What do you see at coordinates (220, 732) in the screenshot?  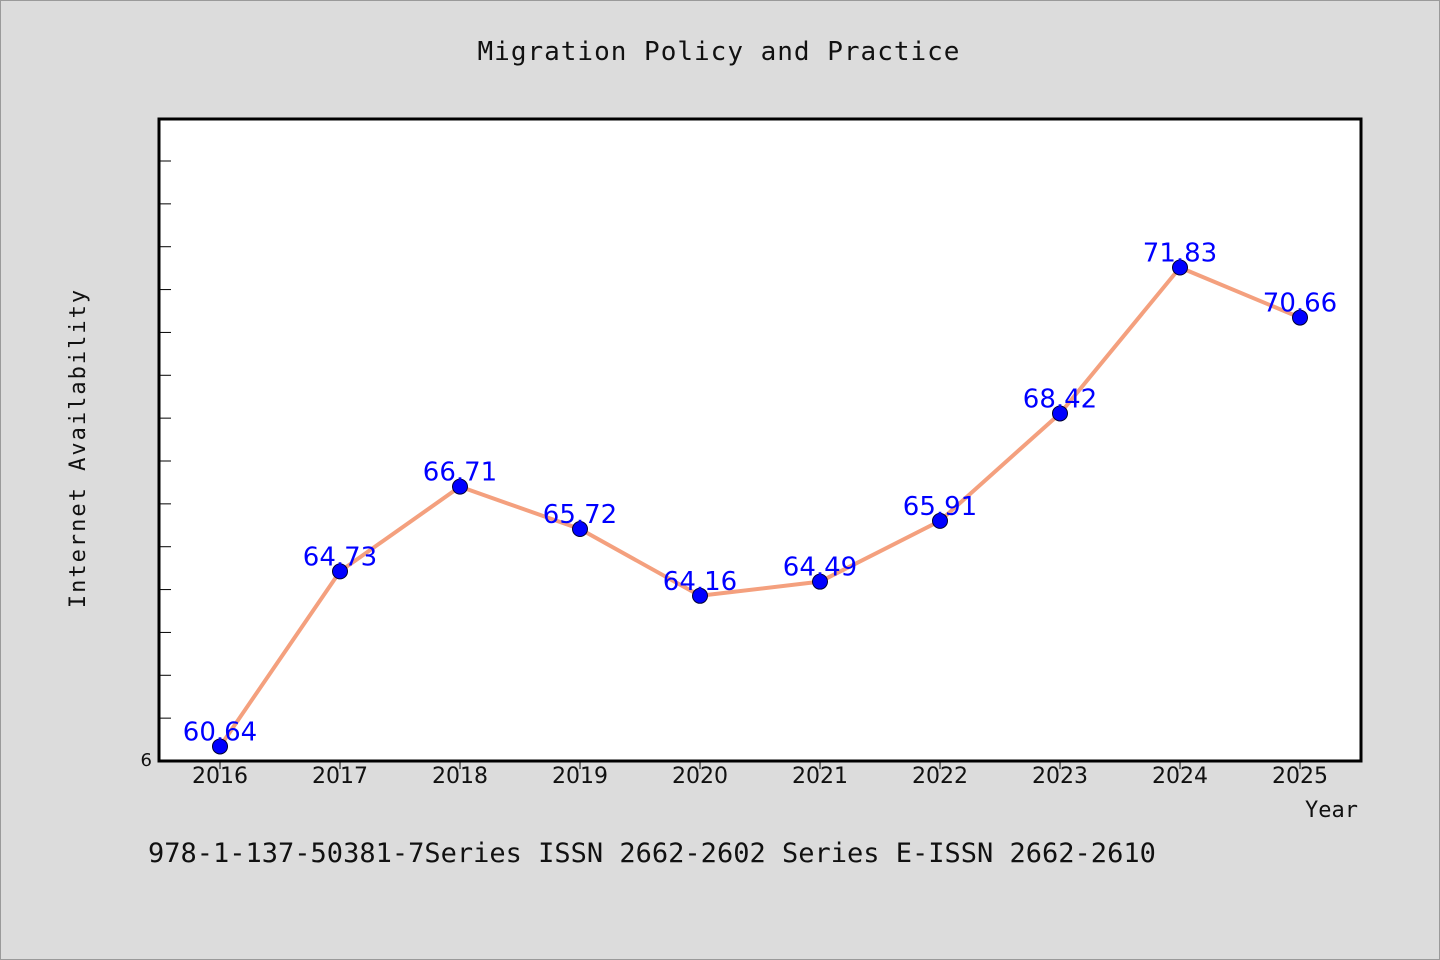 I see `data-label: 60.64` at bounding box center [220, 732].